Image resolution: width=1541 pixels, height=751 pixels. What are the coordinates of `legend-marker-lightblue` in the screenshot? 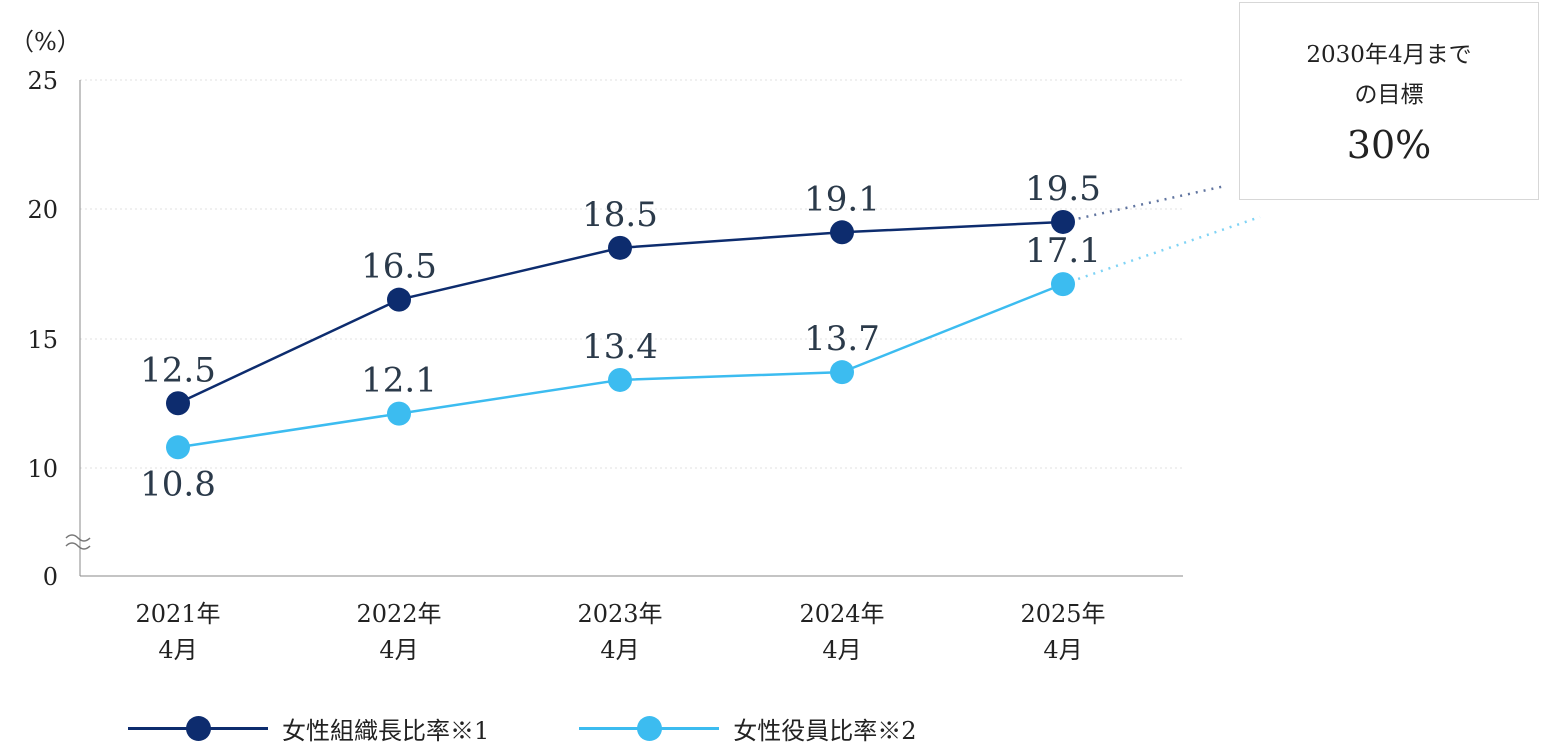 It's located at (649, 728).